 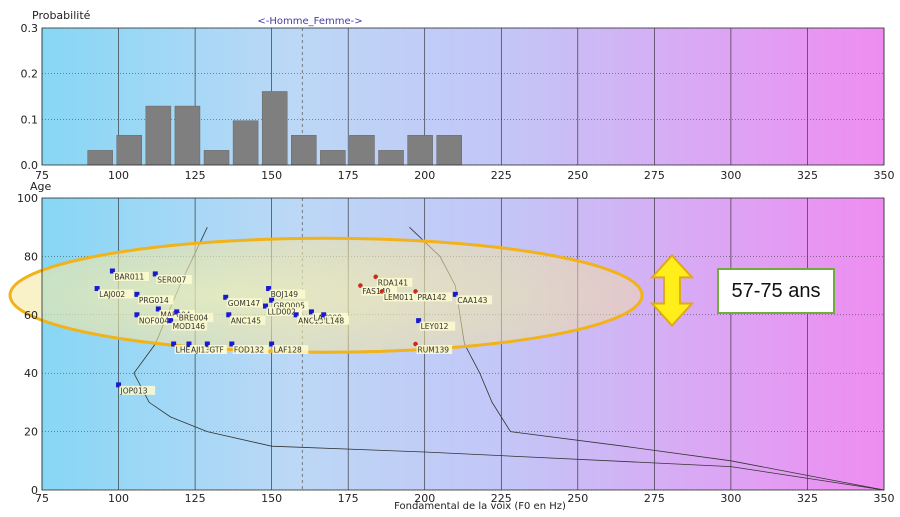 I want to click on age-range-callout: 57-75 ans, so click(x=776, y=291).